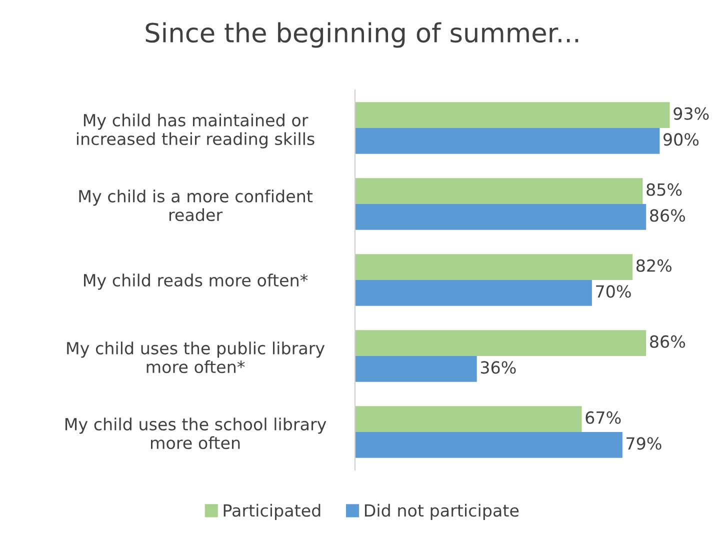 This screenshot has width=725, height=535. I want to click on legend-label: Participated, so click(272, 512).